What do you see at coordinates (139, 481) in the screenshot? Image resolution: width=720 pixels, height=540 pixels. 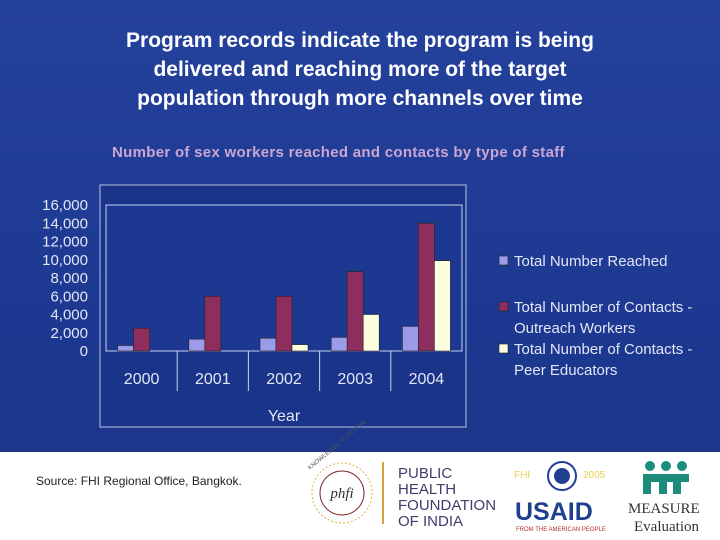 I see `source-note: Source: FHI Regional Office, Bangkok.` at bounding box center [139, 481].